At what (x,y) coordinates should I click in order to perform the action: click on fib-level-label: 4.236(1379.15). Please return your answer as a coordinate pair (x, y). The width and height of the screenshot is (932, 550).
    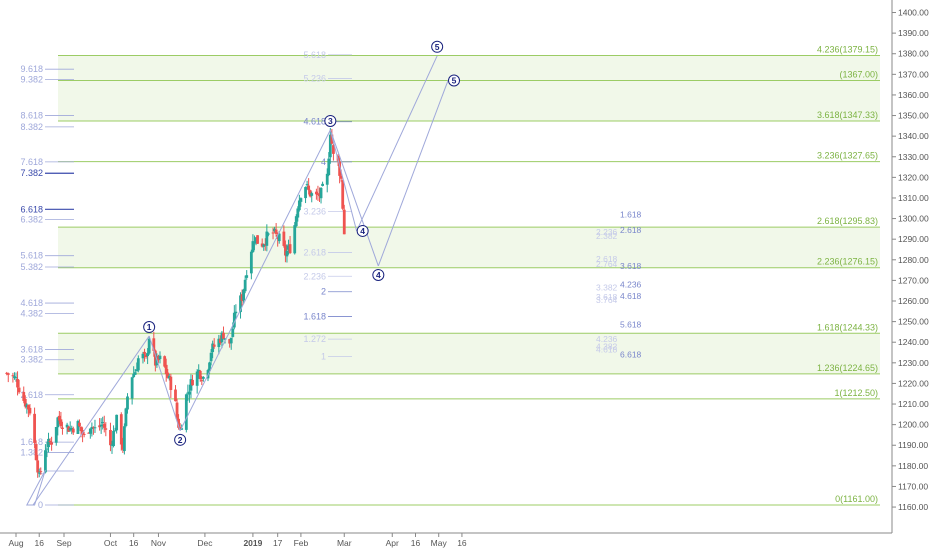
    Looking at the image, I should click on (847, 49).